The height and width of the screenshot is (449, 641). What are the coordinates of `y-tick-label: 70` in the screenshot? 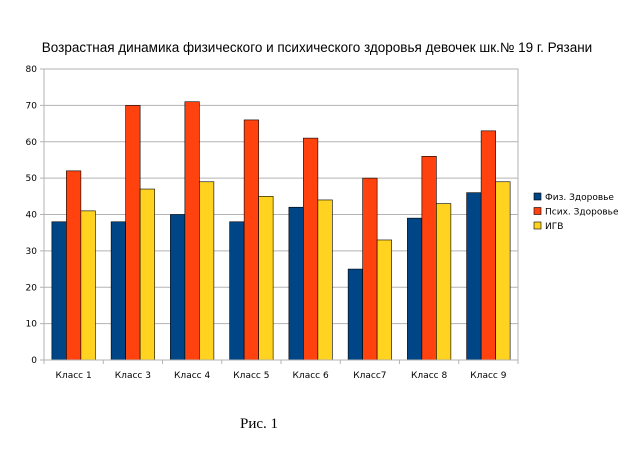 It's located at (32, 106).